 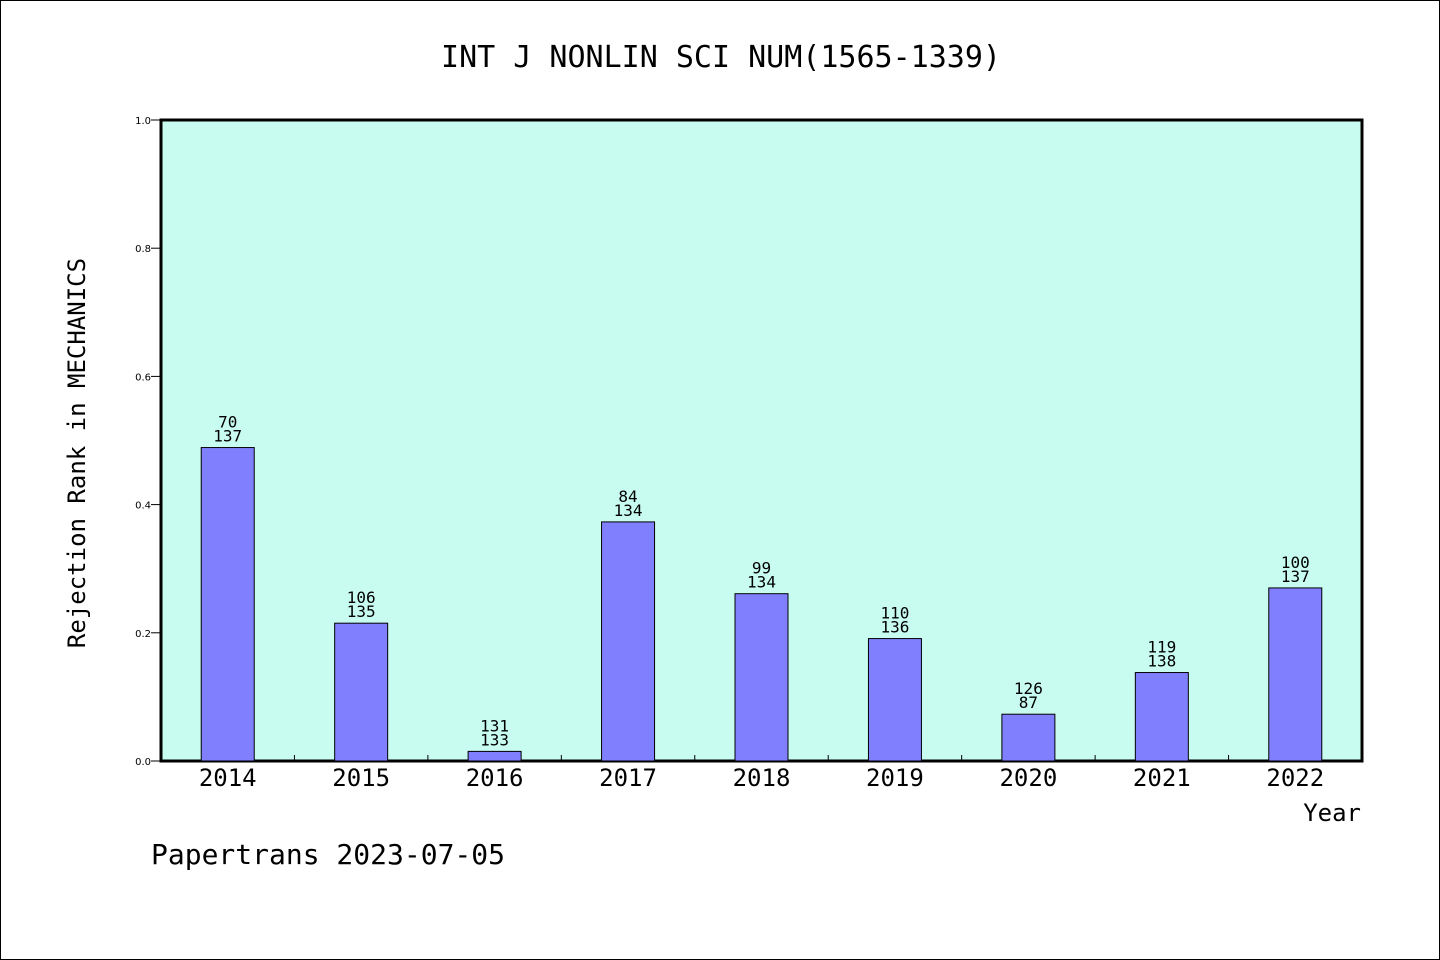 What do you see at coordinates (895, 778) in the screenshot?
I see `x-tick-label-2019: 2019` at bounding box center [895, 778].